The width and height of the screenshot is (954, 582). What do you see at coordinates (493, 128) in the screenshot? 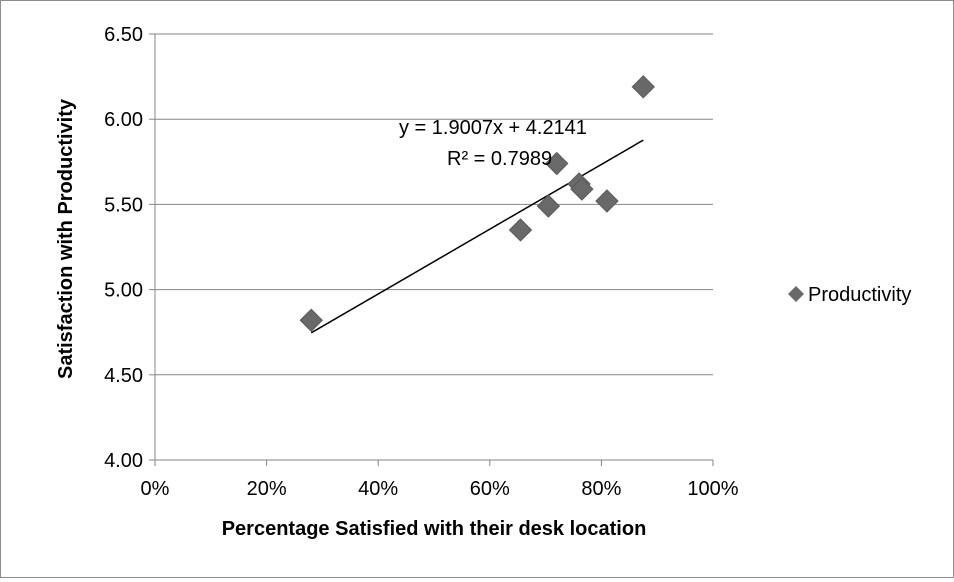
I see `trendline-equation-label: y = 1.9007x + 4.2141` at bounding box center [493, 128].